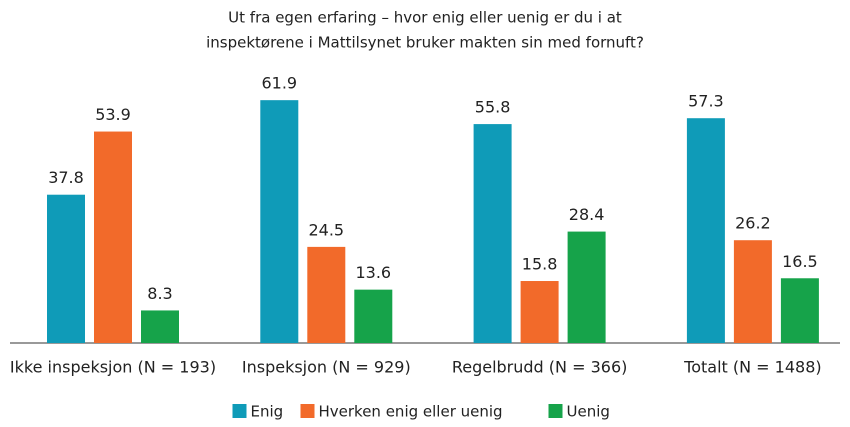 The image size is (850, 427). Describe the element at coordinates (113, 114) in the screenshot. I see `value-label: 53.9` at that location.